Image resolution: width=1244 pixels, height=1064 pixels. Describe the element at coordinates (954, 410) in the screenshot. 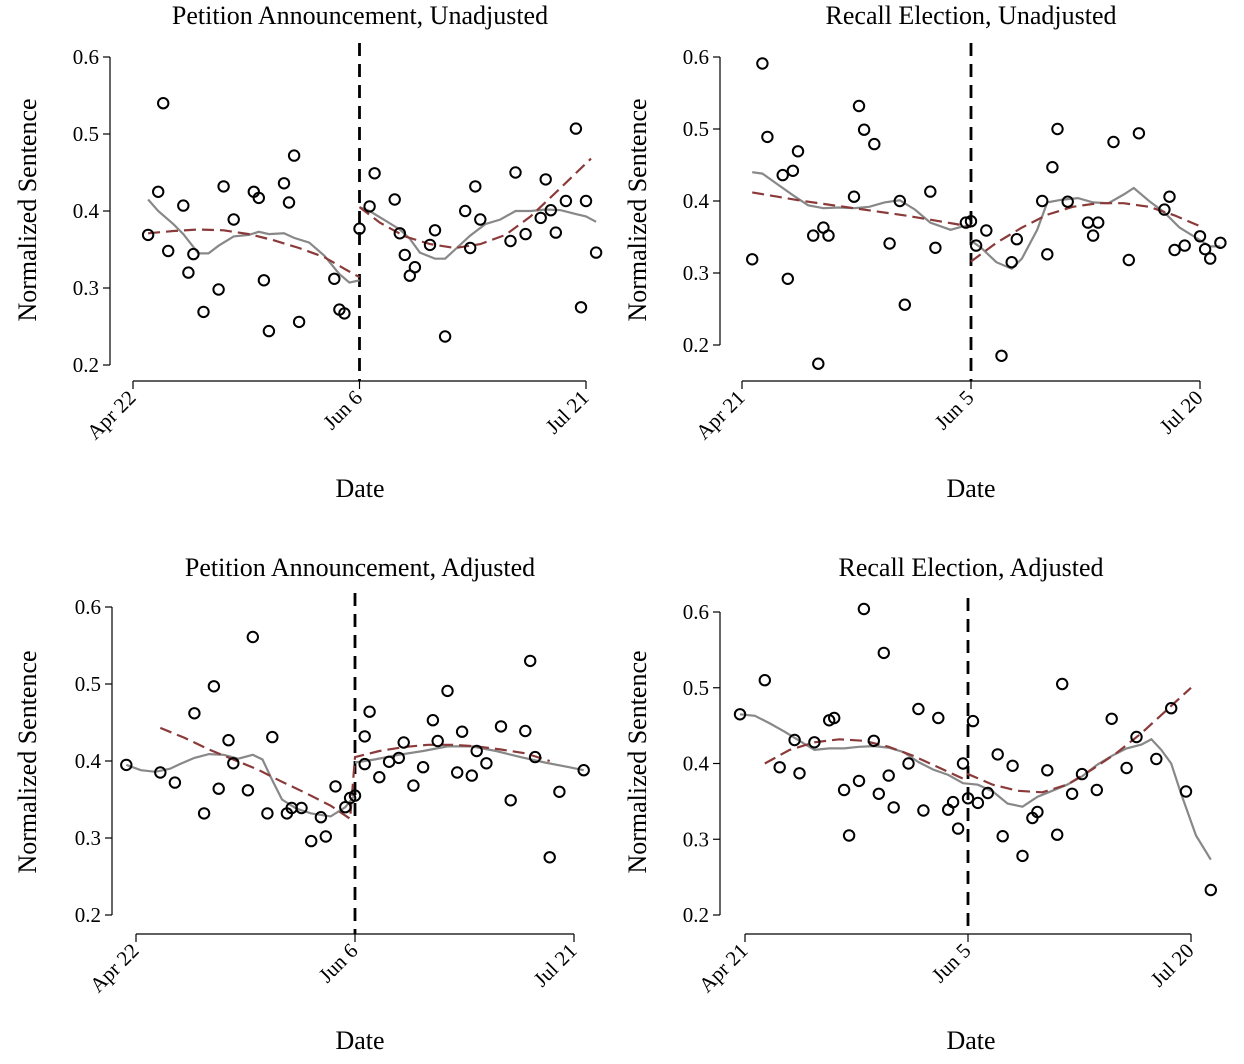

I see `x-tick-label: Jun 5` at that location.